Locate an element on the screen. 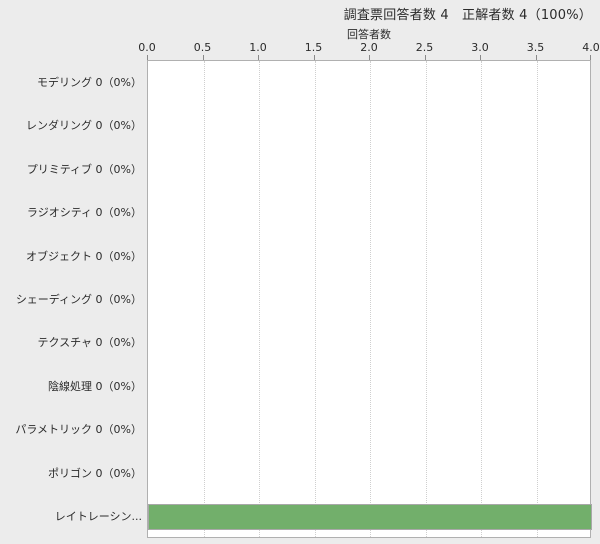 This screenshot has height=544, width=600. category-label: プリミティブ 0（0%） is located at coordinates (84, 169).